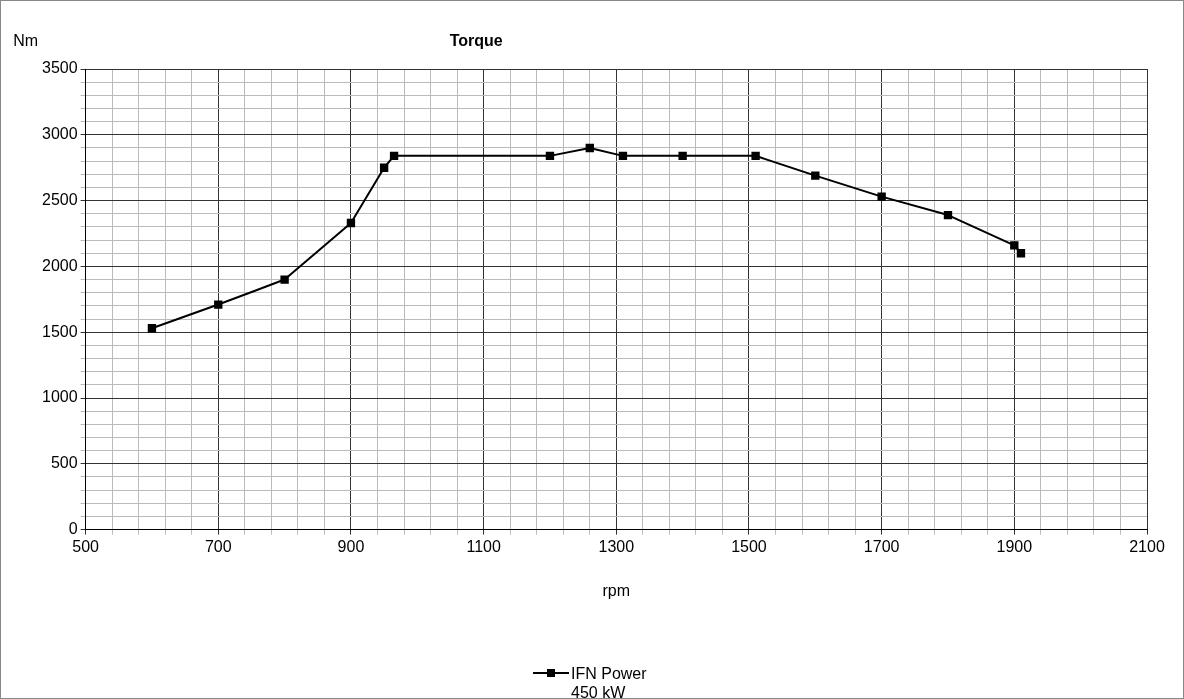 Image resolution: width=1184 pixels, height=699 pixels. Describe the element at coordinates (476, 41) in the screenshot. I see `chart-title: Torque` at that location.